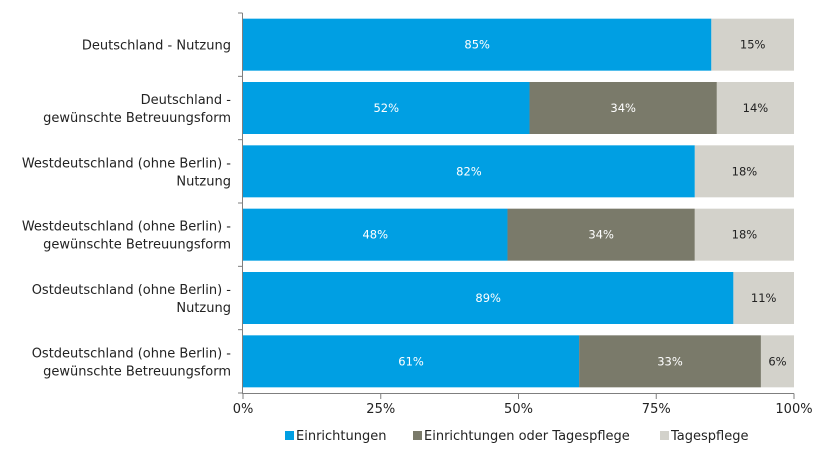 Image resolution: width=814 pixels, height=451 pixels. I want to click on data-label: 33%, so click(670, 361).